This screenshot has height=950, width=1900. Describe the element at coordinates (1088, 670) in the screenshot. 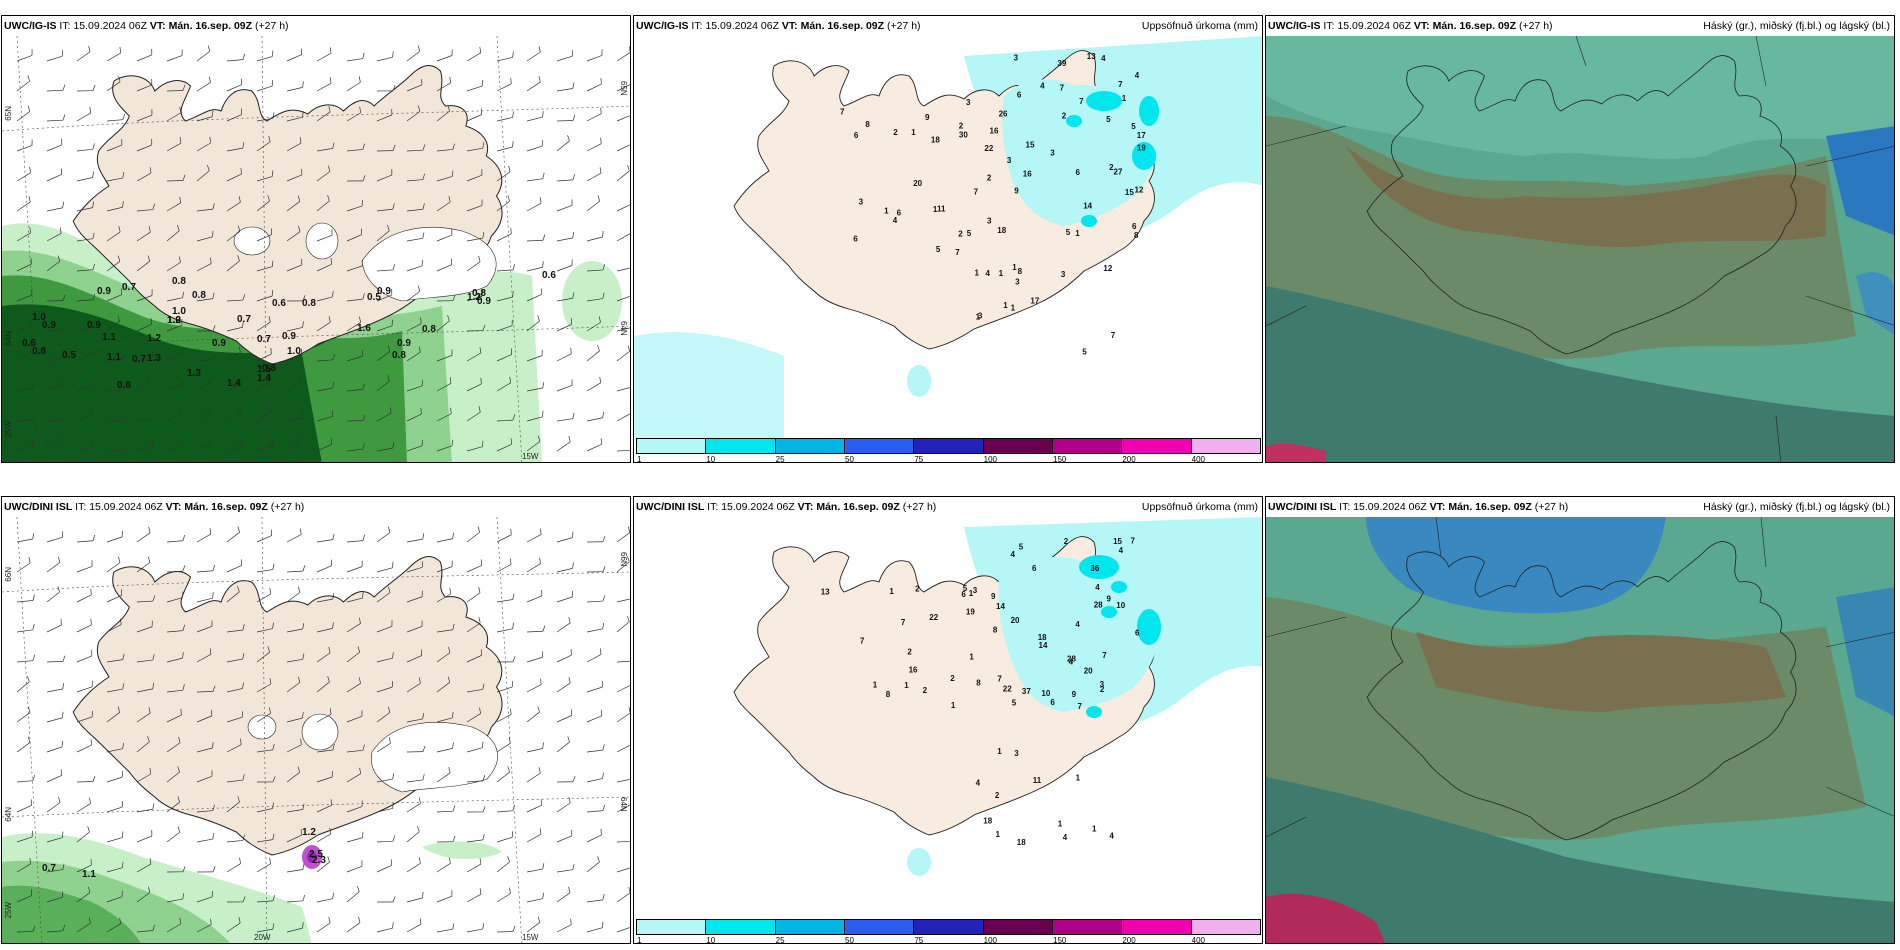

I see `precip-value-label: 20` at that location.